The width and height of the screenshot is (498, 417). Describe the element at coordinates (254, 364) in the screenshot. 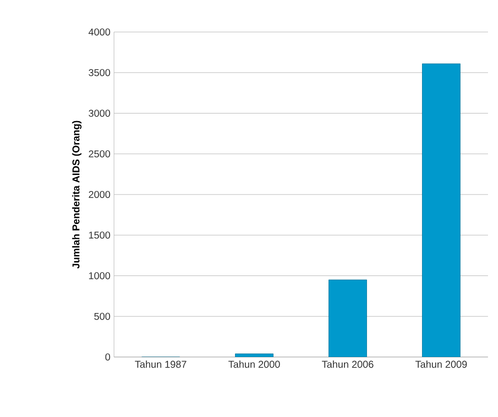

I see `x-tick-label: Tahun 2000` at that location.